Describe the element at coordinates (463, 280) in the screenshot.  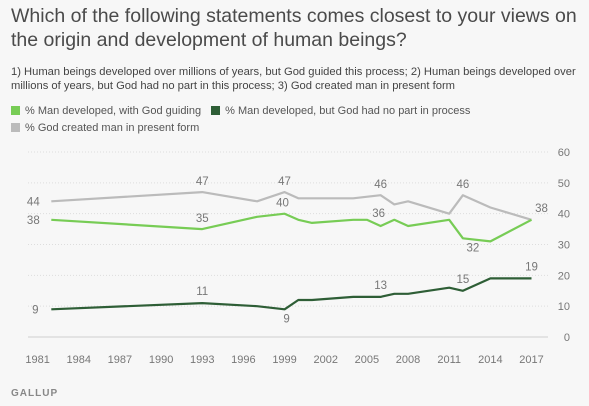
I see `data-label: 15` at that location.